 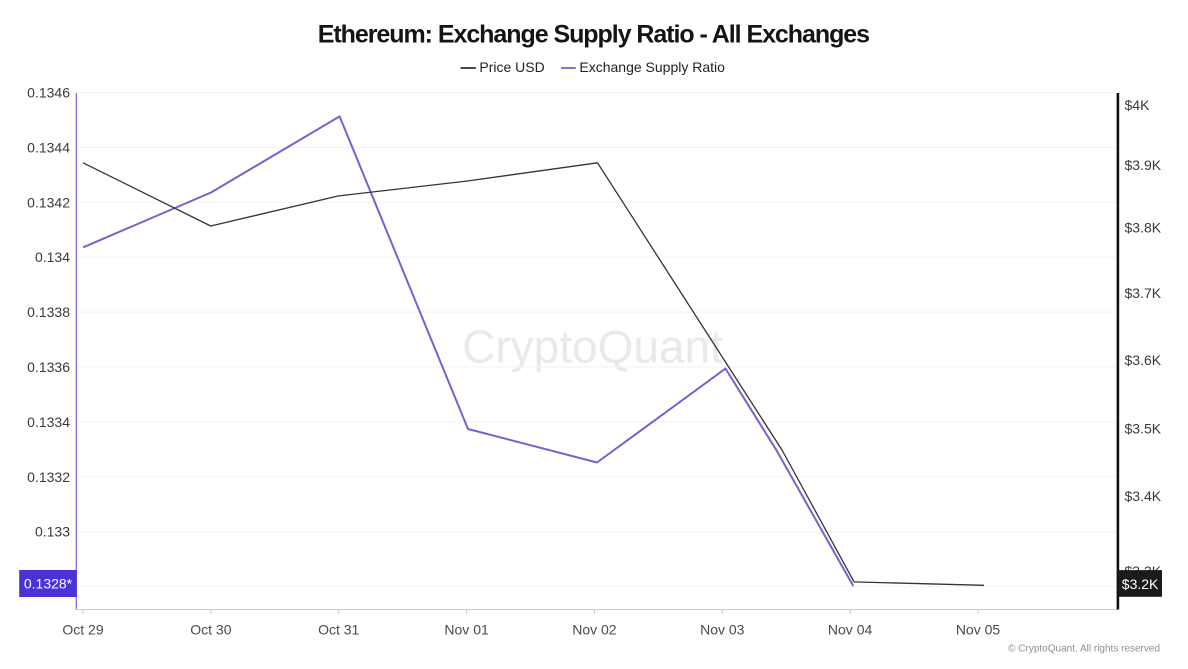 What do you see at coordinates (82, 630) in the screenshot?
I see `svg-text: Oct 29` at bounding box center [82, 630].